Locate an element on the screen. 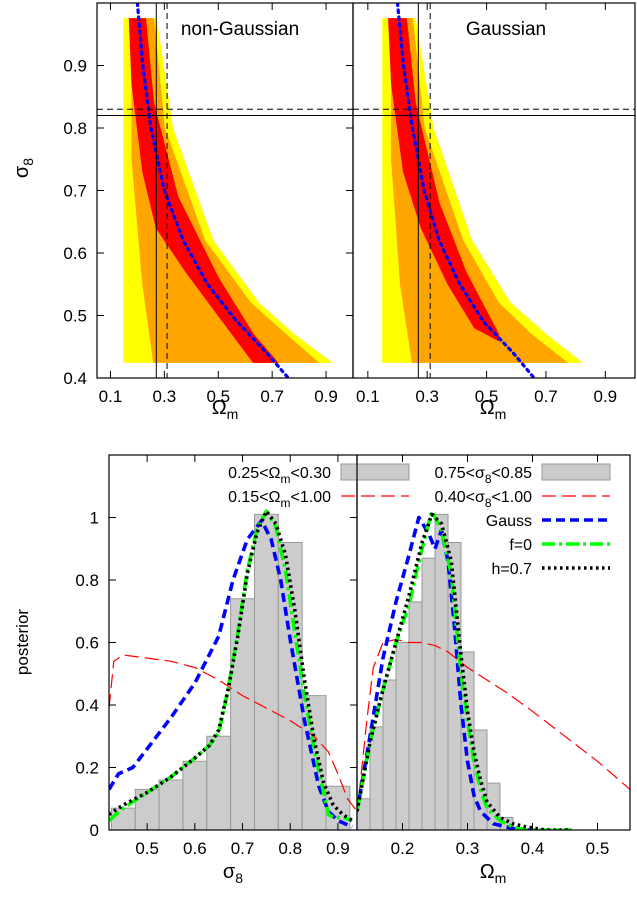 The width and height of the screenshot is (637, 901). xlabel-omega-b: Ωm is located at coordinates (493, 409).